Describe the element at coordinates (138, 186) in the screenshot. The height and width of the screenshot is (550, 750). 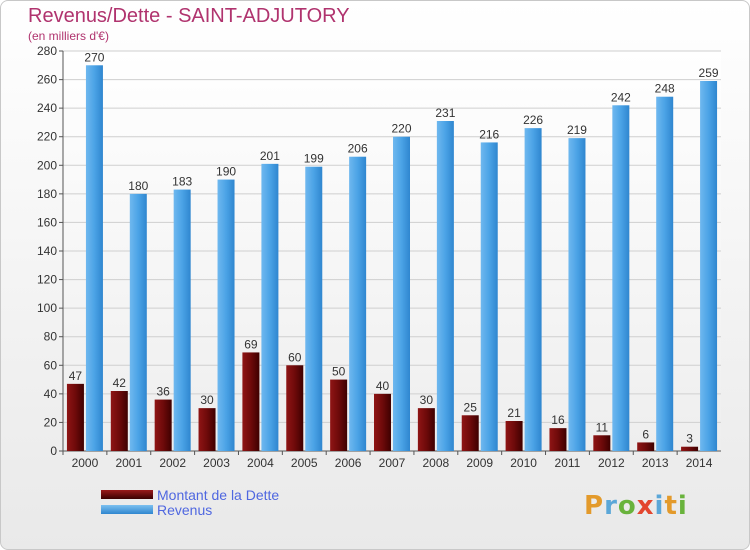
I see `data-label-revenus: 180` at that location.